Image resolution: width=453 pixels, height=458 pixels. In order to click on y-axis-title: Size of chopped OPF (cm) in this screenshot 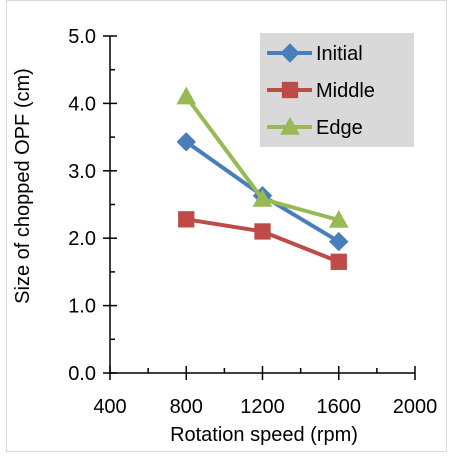, I will do `click(23, 186)`.